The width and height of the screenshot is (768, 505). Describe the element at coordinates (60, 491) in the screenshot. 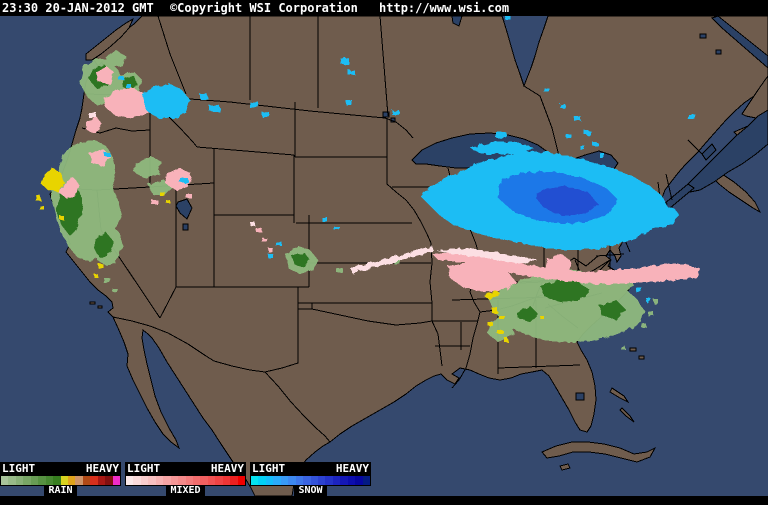

I see `rain-scale-title: RAIN` at that location.